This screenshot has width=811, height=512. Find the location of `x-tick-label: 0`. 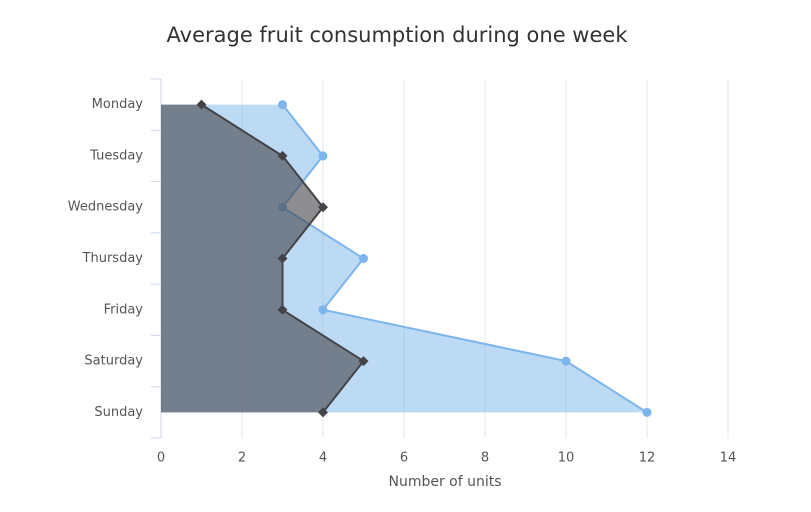

x-tick-label: 0 is located at coordinates (161, 458).